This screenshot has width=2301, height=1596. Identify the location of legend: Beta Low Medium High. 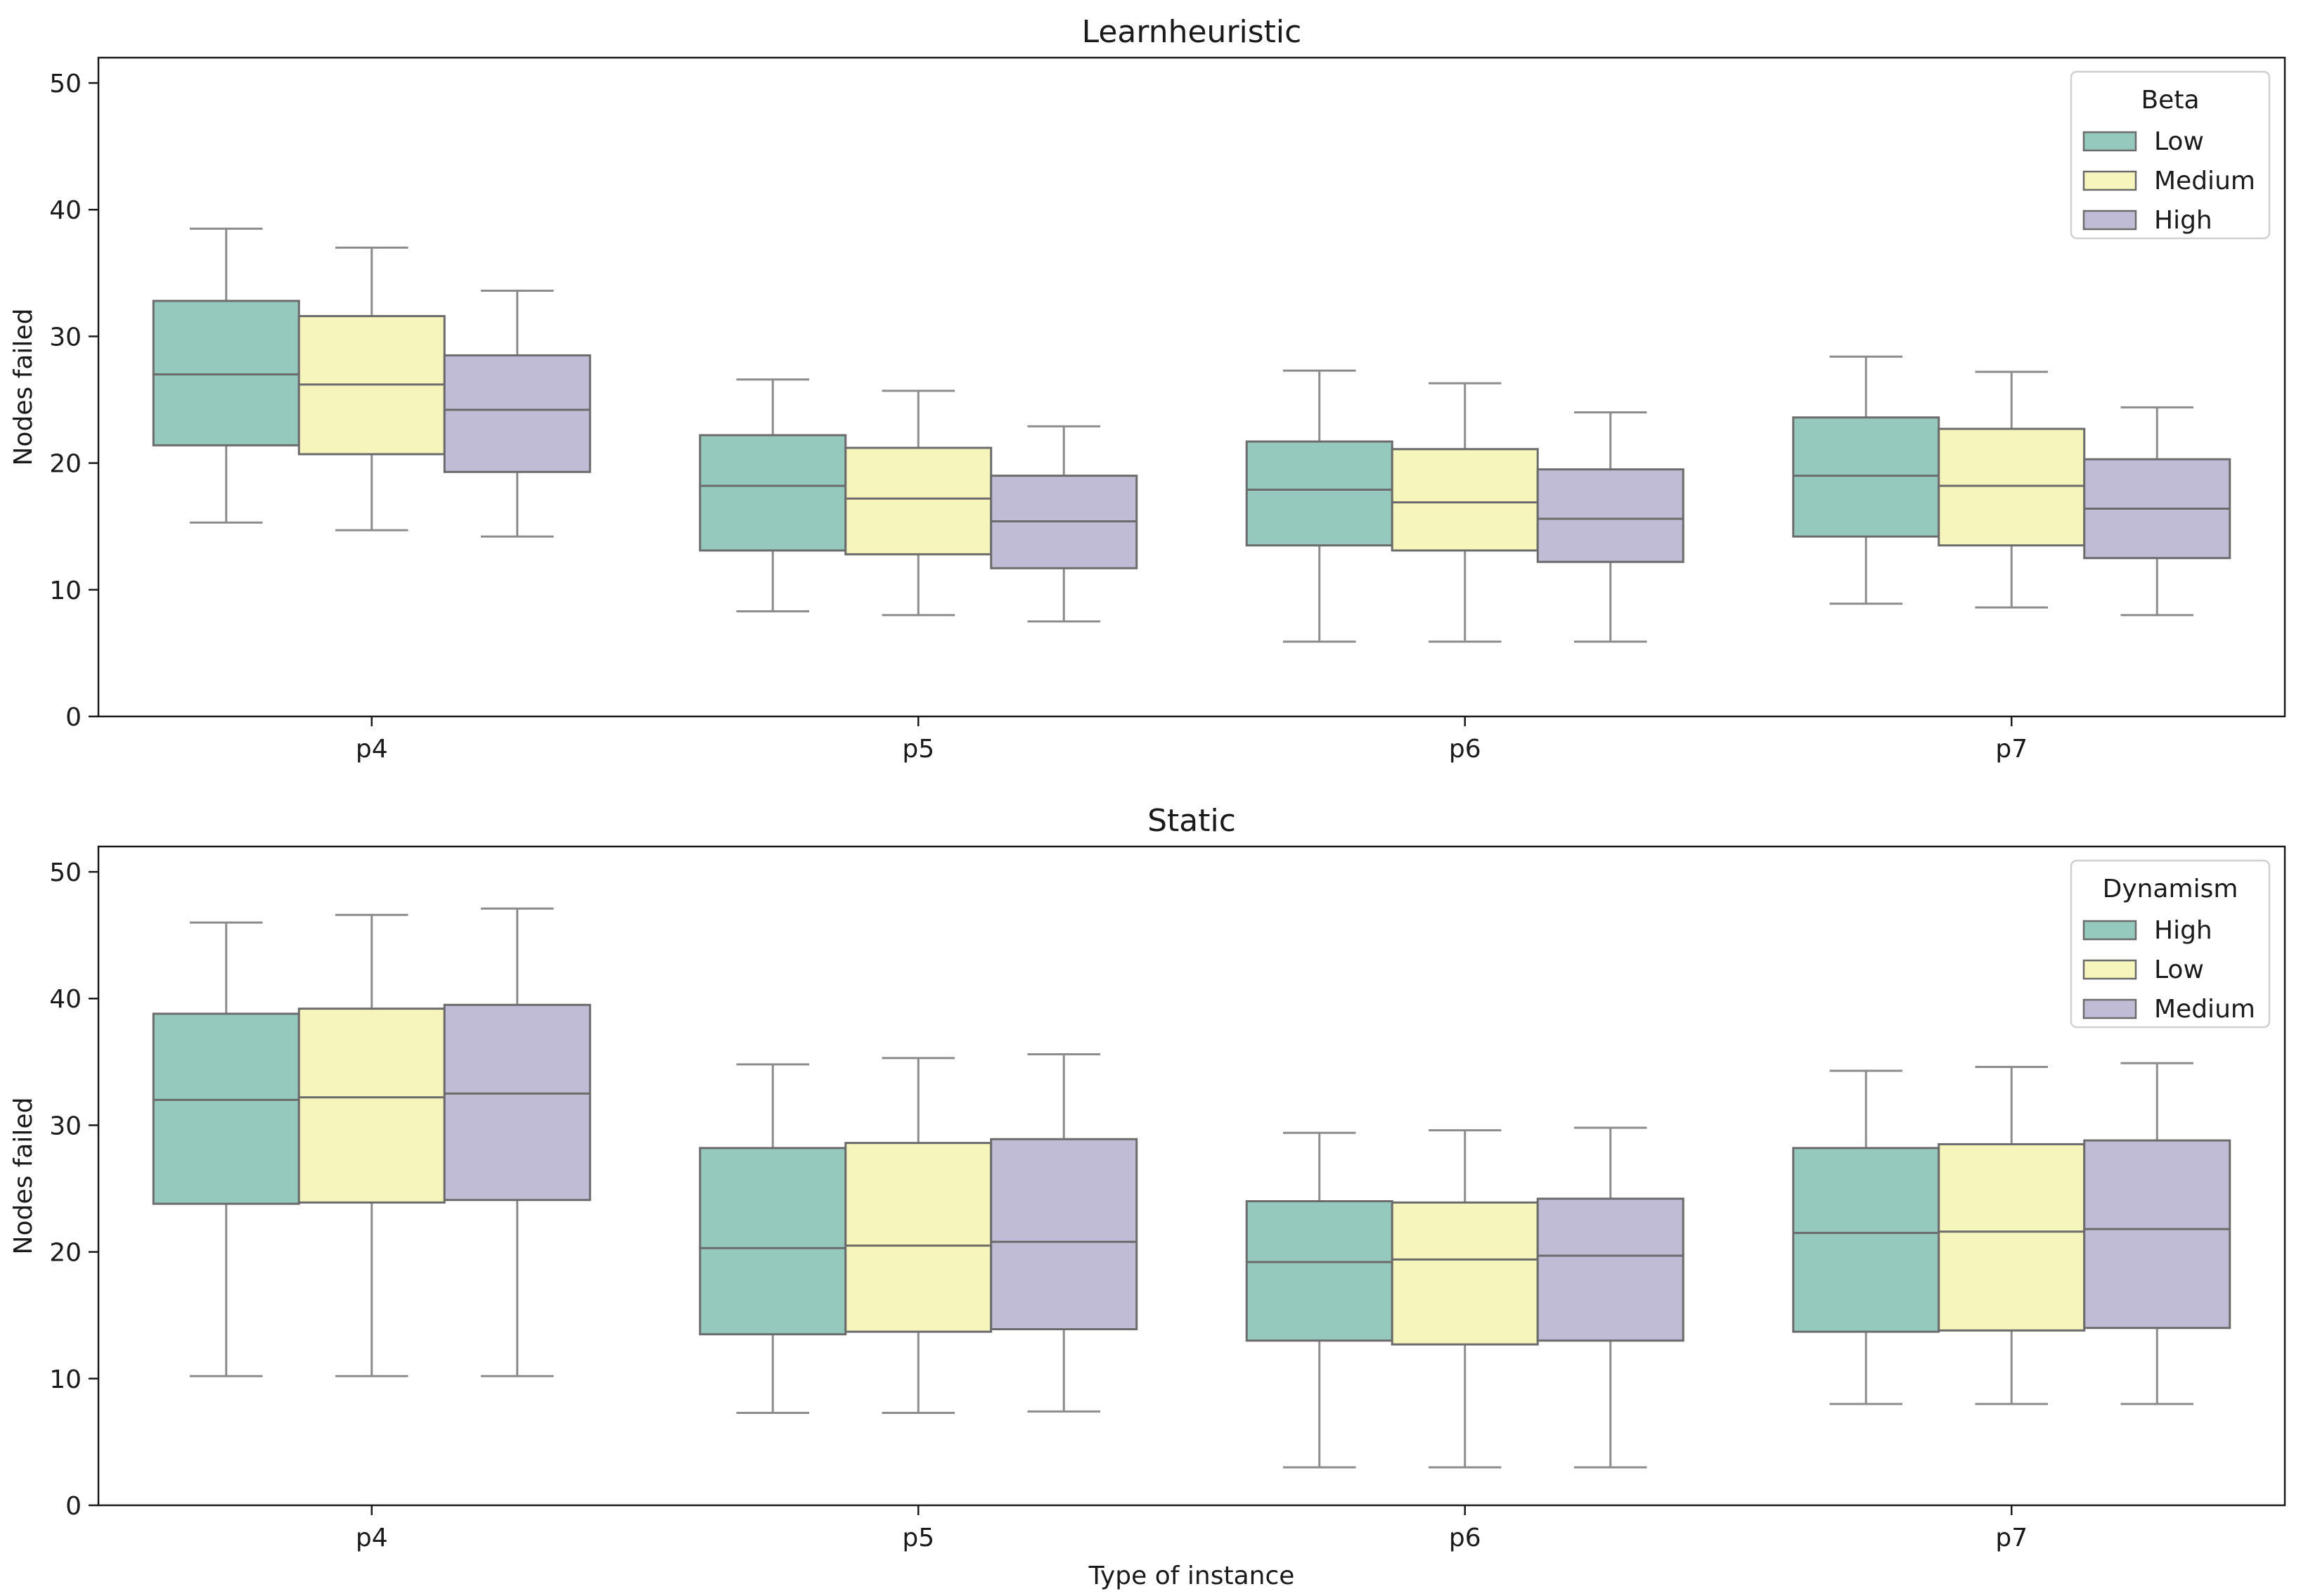
(2170, 155).